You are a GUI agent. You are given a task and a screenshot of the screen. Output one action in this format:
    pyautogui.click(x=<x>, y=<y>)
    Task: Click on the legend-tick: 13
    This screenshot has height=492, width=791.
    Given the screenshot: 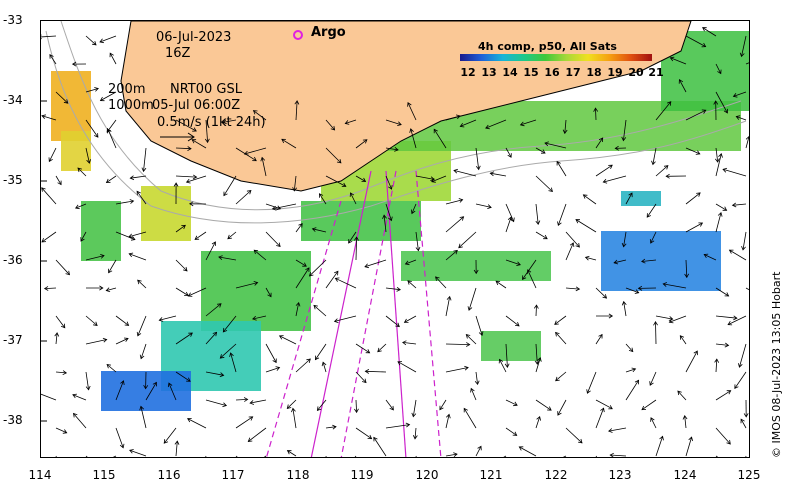 What is the action you would take?
    pyautogui.click(x=489, y=72)
    